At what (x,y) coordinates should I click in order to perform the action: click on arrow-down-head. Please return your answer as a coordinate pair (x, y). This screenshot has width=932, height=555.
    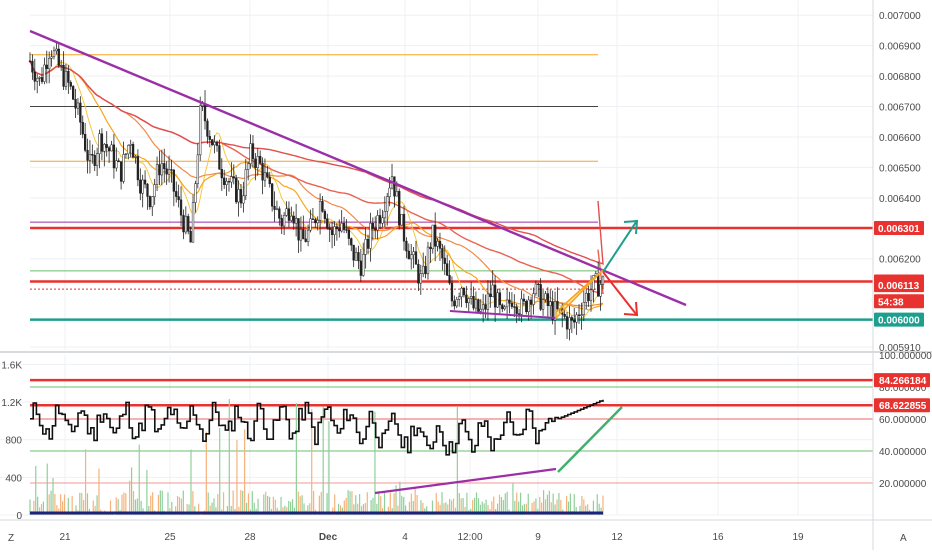
    Looking at the image, I should click on (631, 309).